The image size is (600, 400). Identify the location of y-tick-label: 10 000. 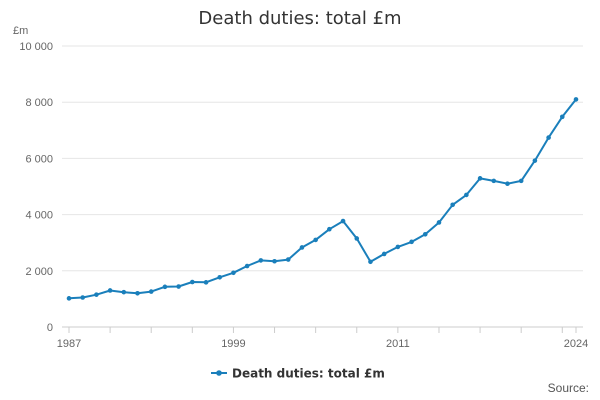
(36, 47).